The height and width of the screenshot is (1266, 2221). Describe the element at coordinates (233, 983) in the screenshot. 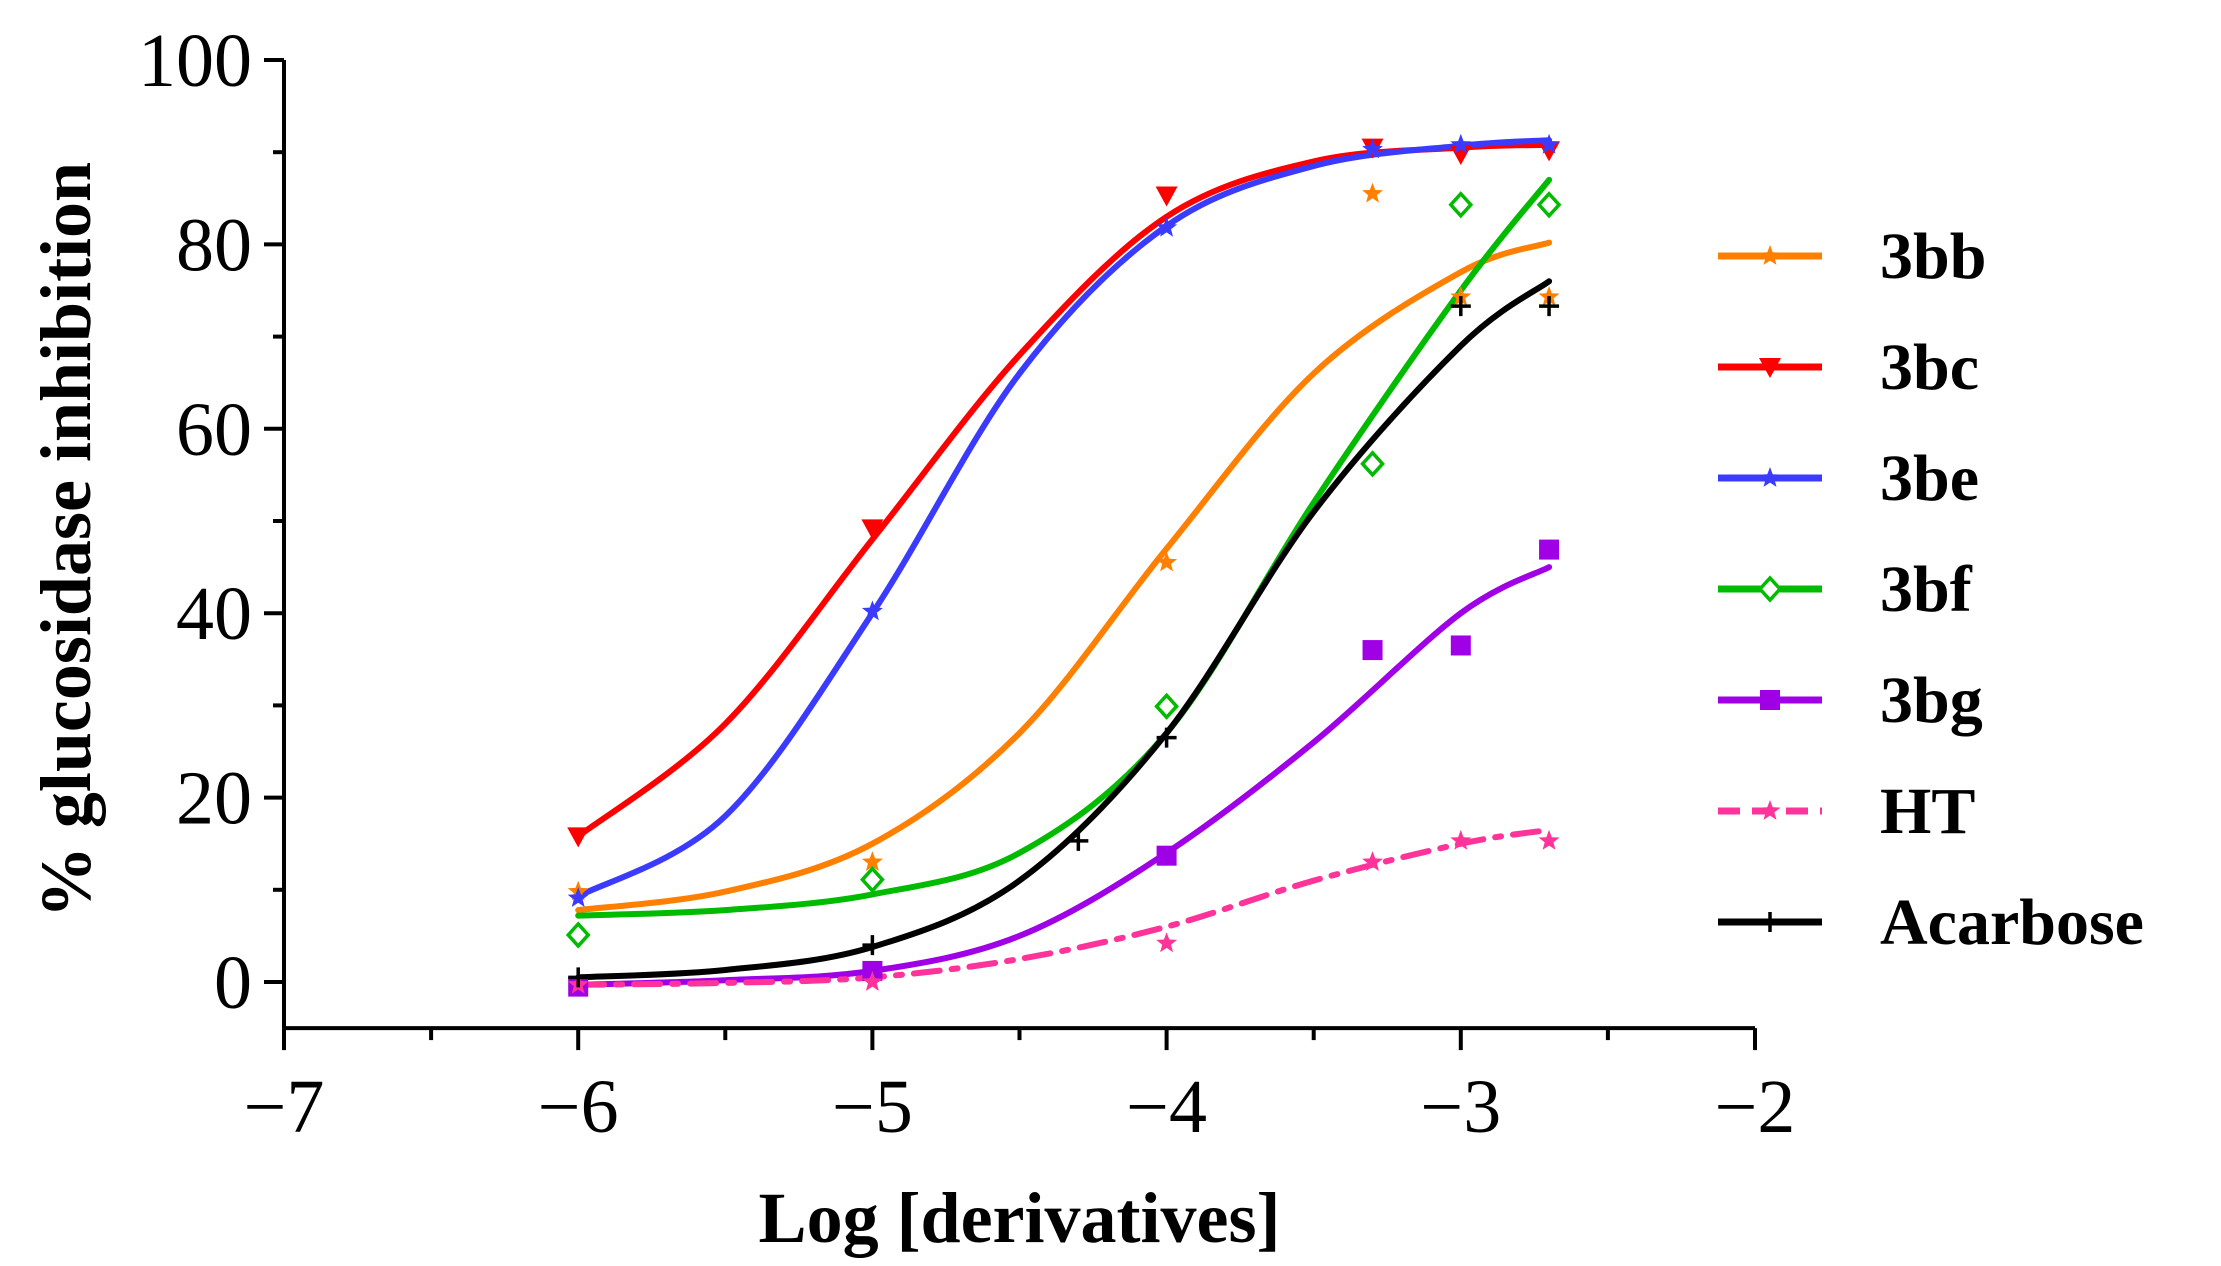

I see `y-tick-label: 0` at that location.